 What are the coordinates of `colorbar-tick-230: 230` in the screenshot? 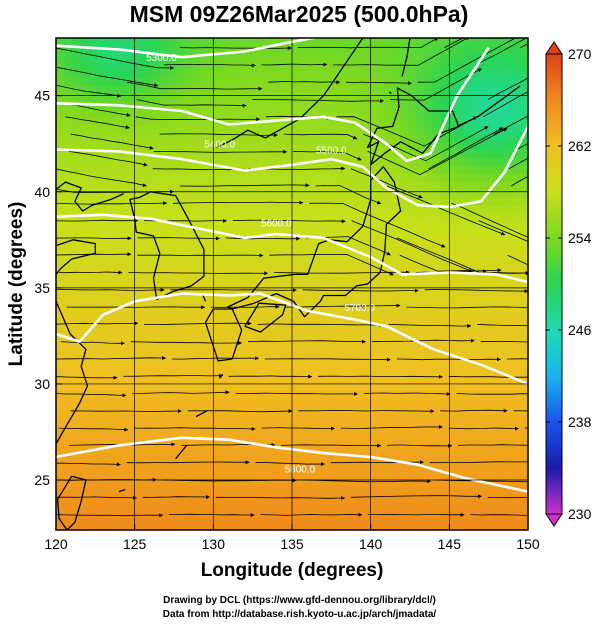 It's located at (580, 514).